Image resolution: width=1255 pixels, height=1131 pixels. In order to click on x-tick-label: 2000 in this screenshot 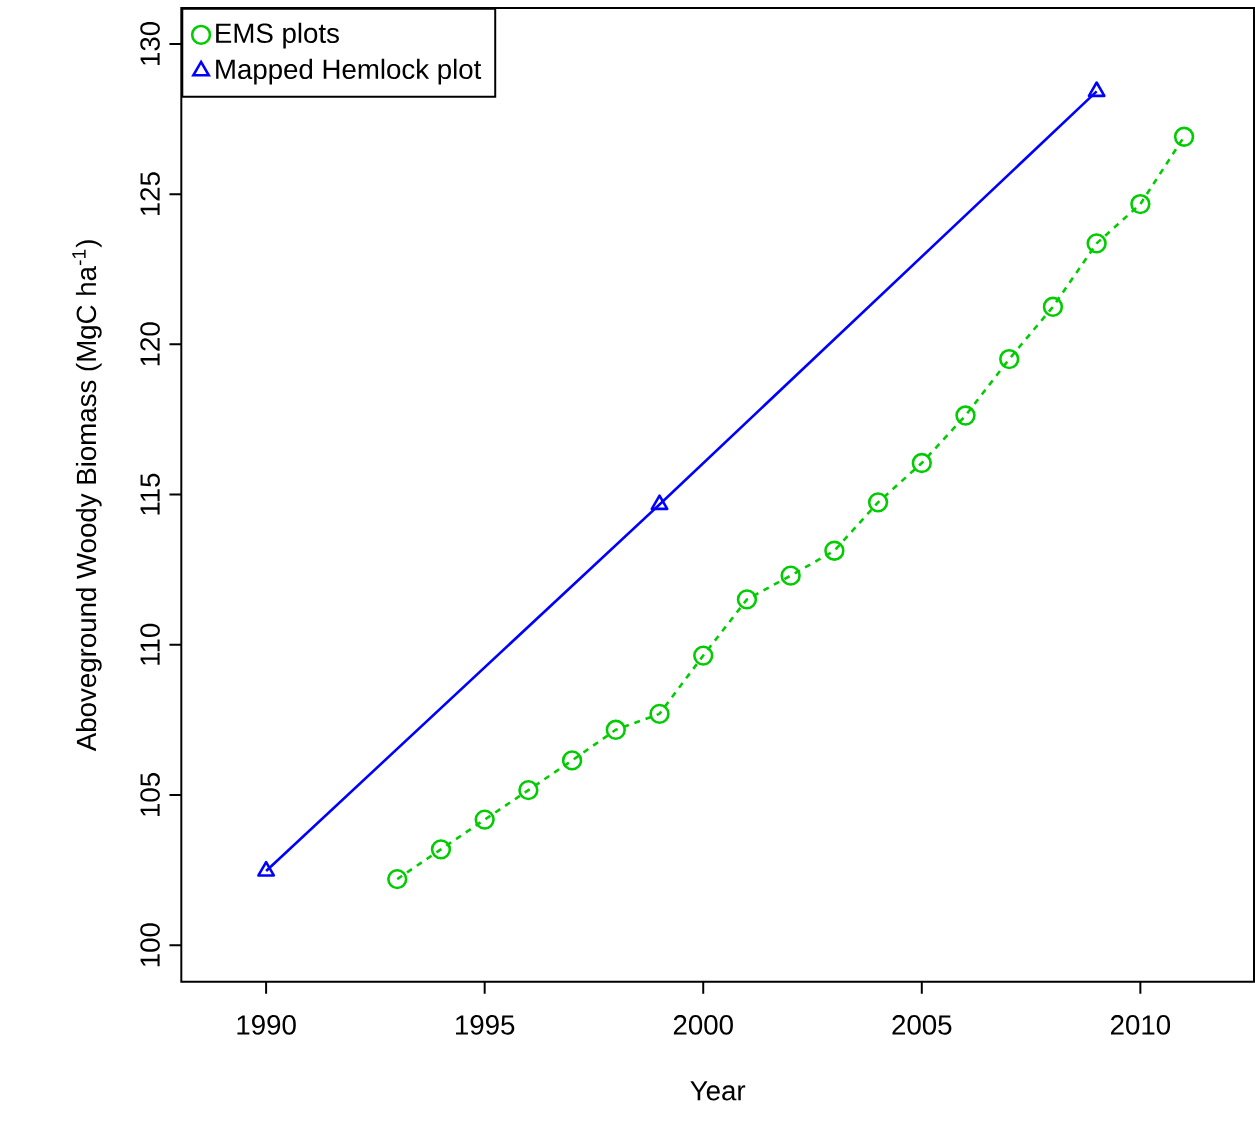, I will do `click(703, 1025)`.